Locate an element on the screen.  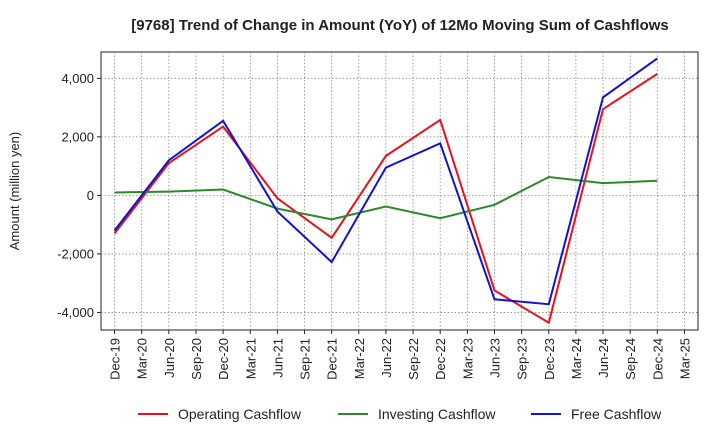
series-line-investing-cashflow is located at coordinates (386, 198).